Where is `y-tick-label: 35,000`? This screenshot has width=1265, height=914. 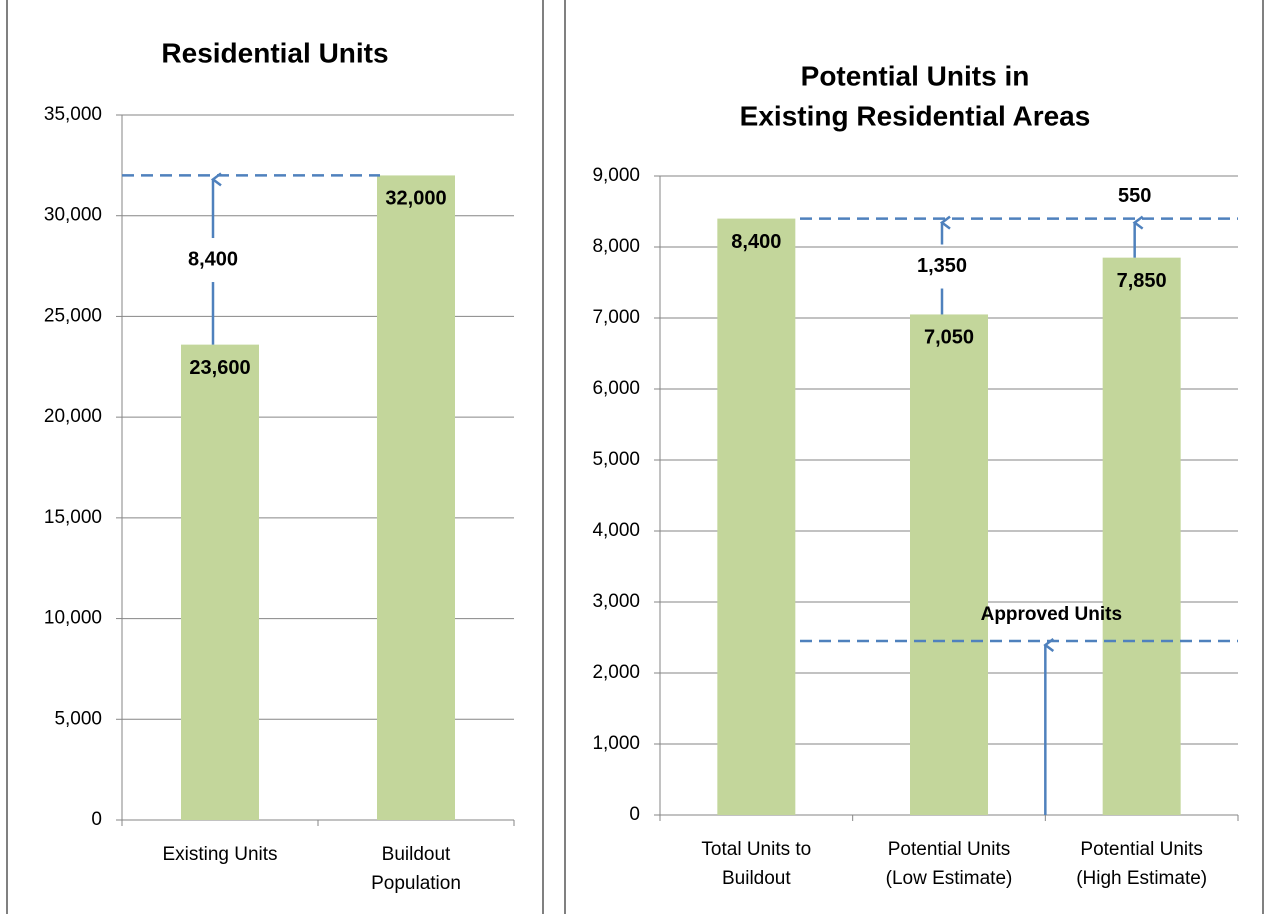
y-tick-label: 35,000 is located at coordinates (73, 114).